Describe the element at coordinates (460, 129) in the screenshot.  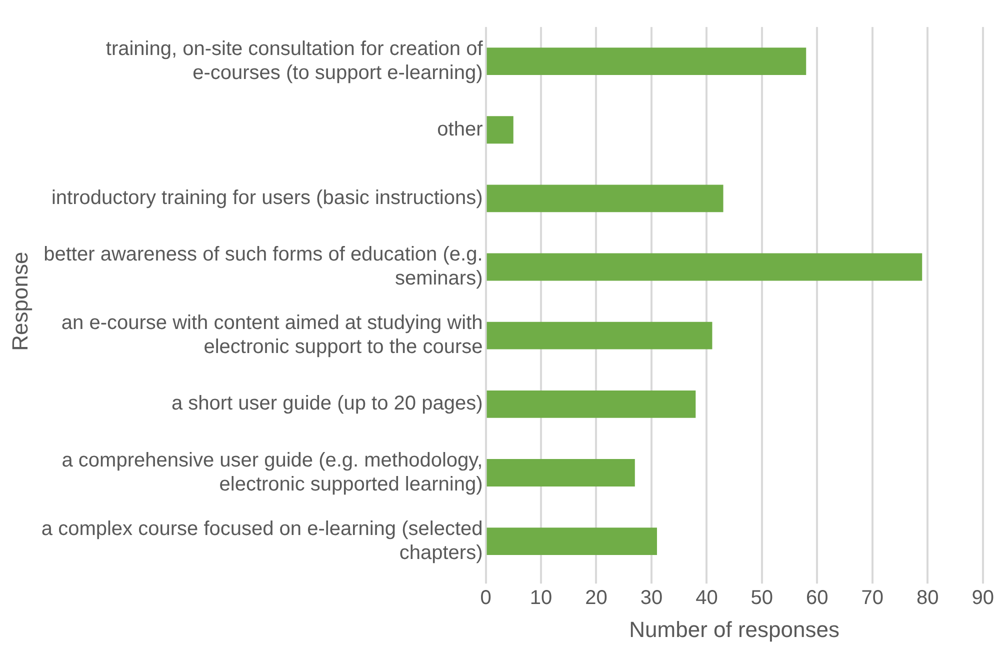
I see `y-tick-label: other` at that location.